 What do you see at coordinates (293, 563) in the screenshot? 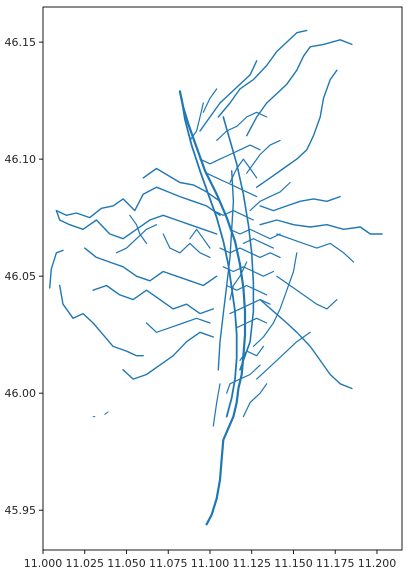
I see `x-tick-label-6: 11.150` at bounding box center [293, 563].